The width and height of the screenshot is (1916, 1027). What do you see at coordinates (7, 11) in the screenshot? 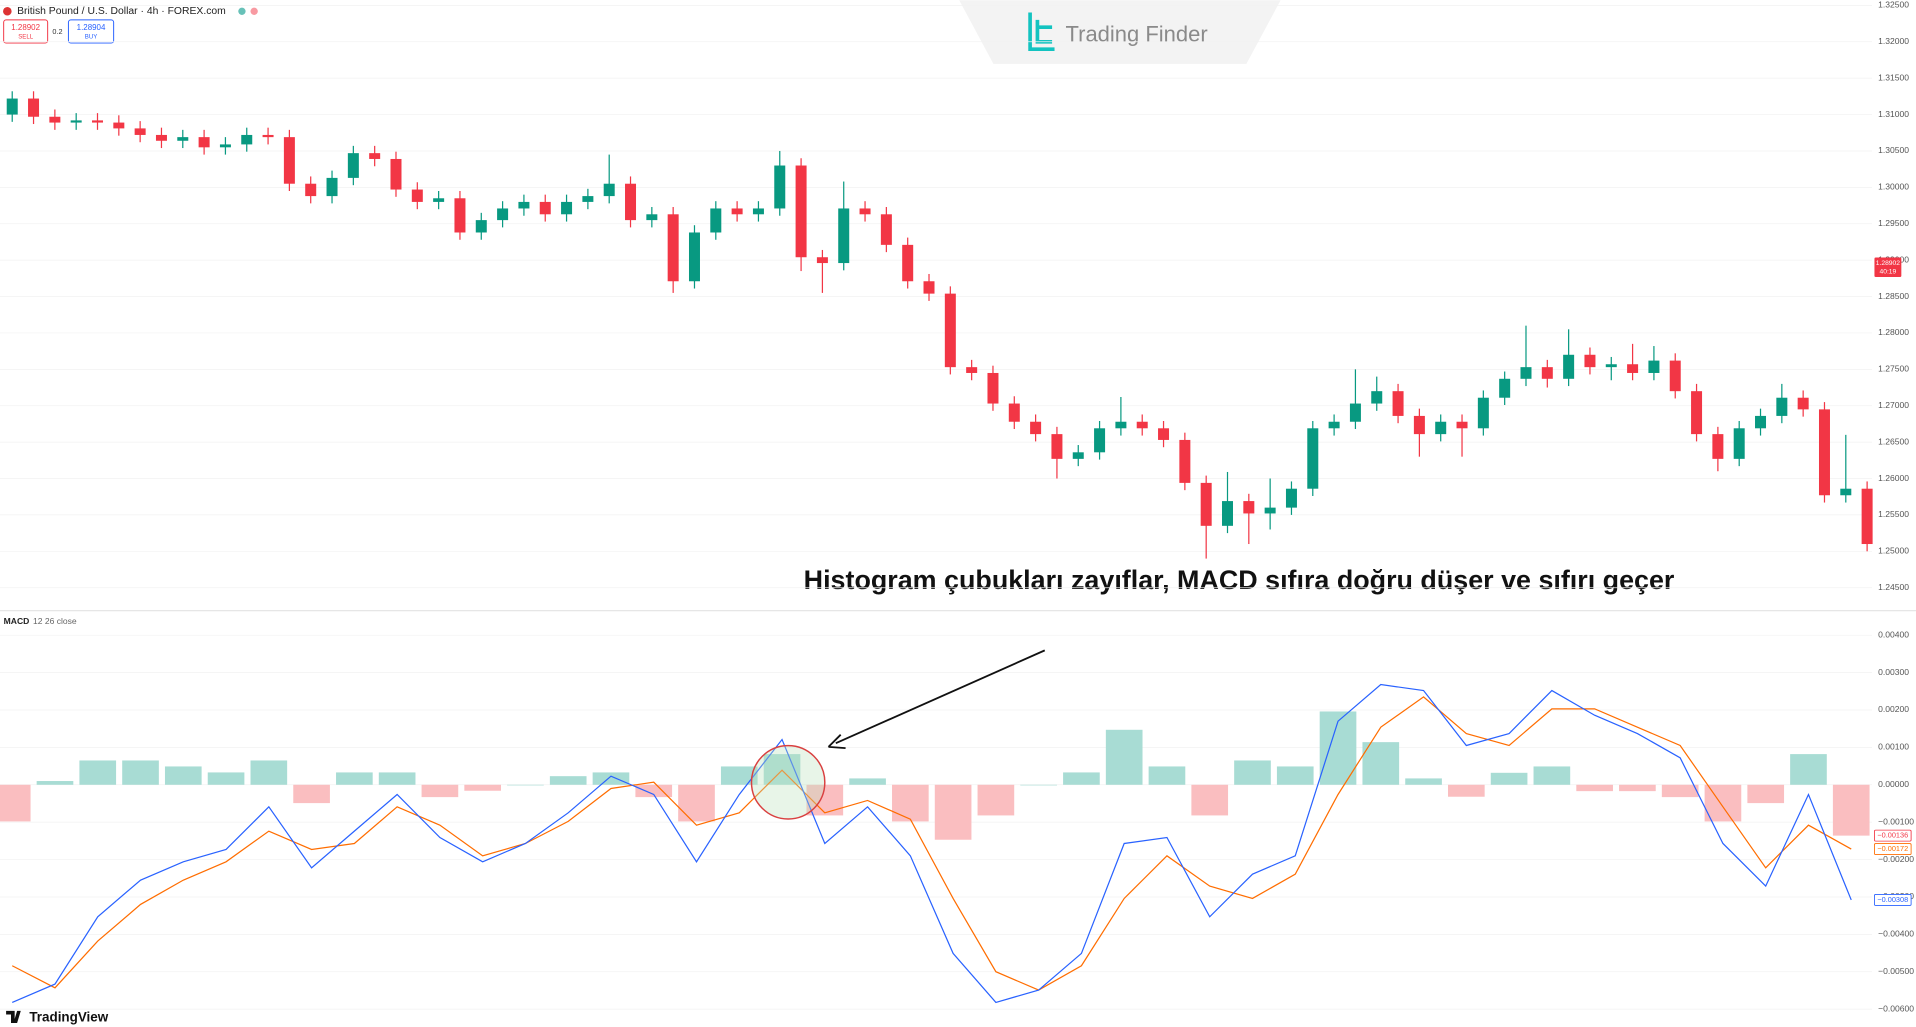
I see `symbol-icon` at bounding box center [7, 11].